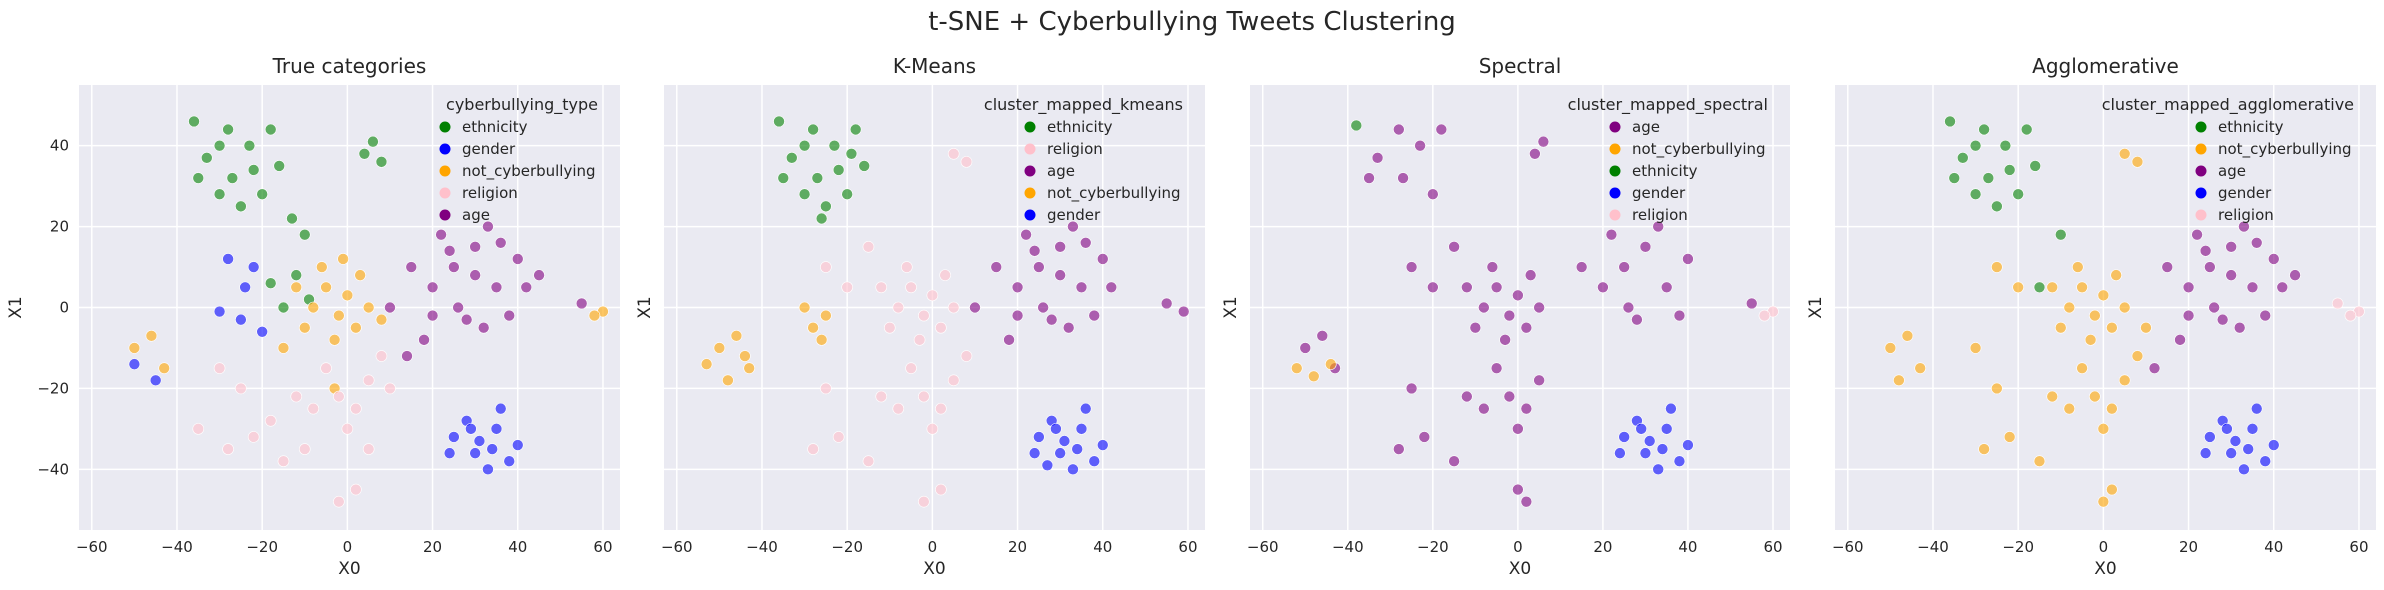 The width and height of the screenshot is (2384, 590). I want to click on series-religion, so click(2348, 309).